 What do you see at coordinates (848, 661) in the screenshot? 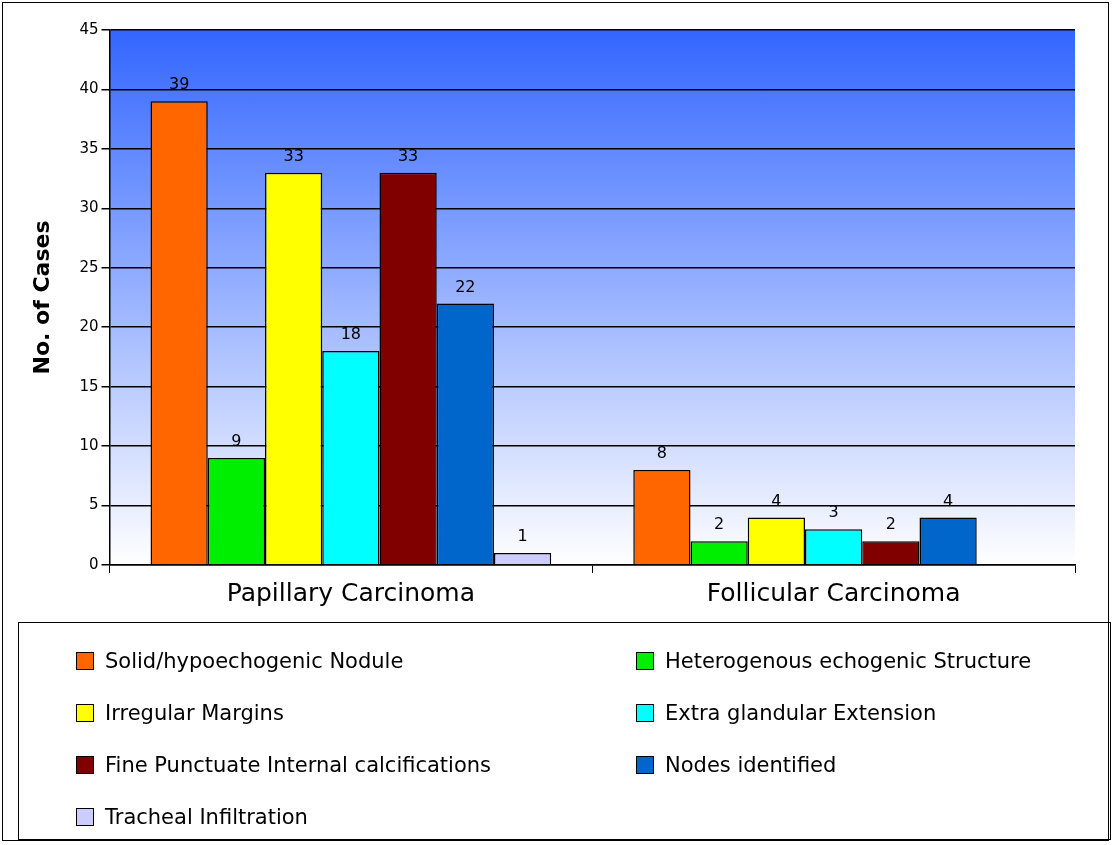
I see `legend-label: Heterogenous echogenic Structure` at bounding box center [848, 661].